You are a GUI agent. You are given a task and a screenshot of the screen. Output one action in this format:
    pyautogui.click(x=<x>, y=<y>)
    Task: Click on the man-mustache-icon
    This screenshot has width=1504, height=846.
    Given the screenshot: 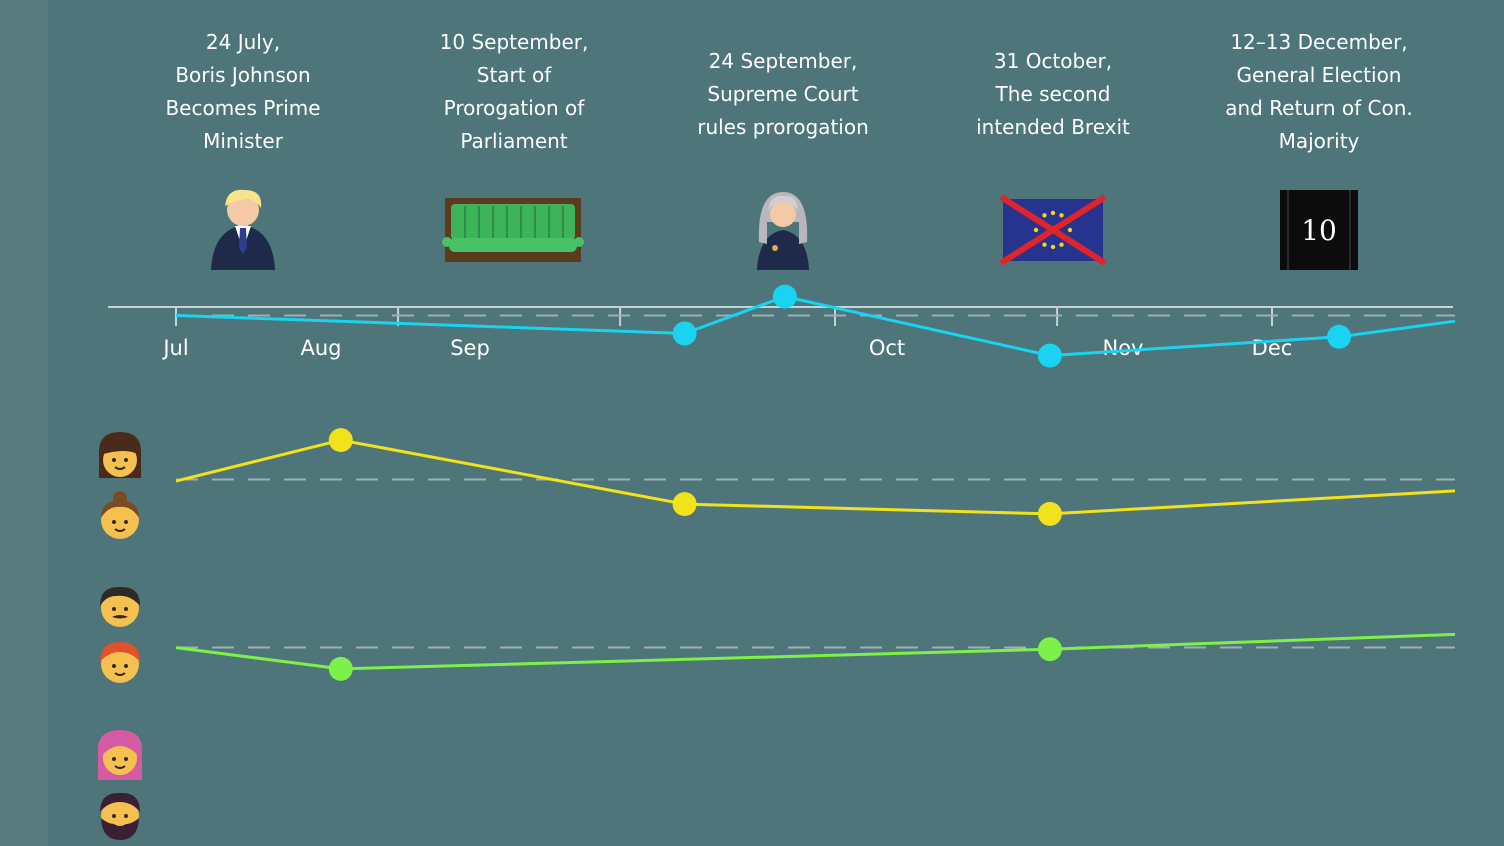 What is the action you would take?
    pyautogui.click(x=120, y=606)
    